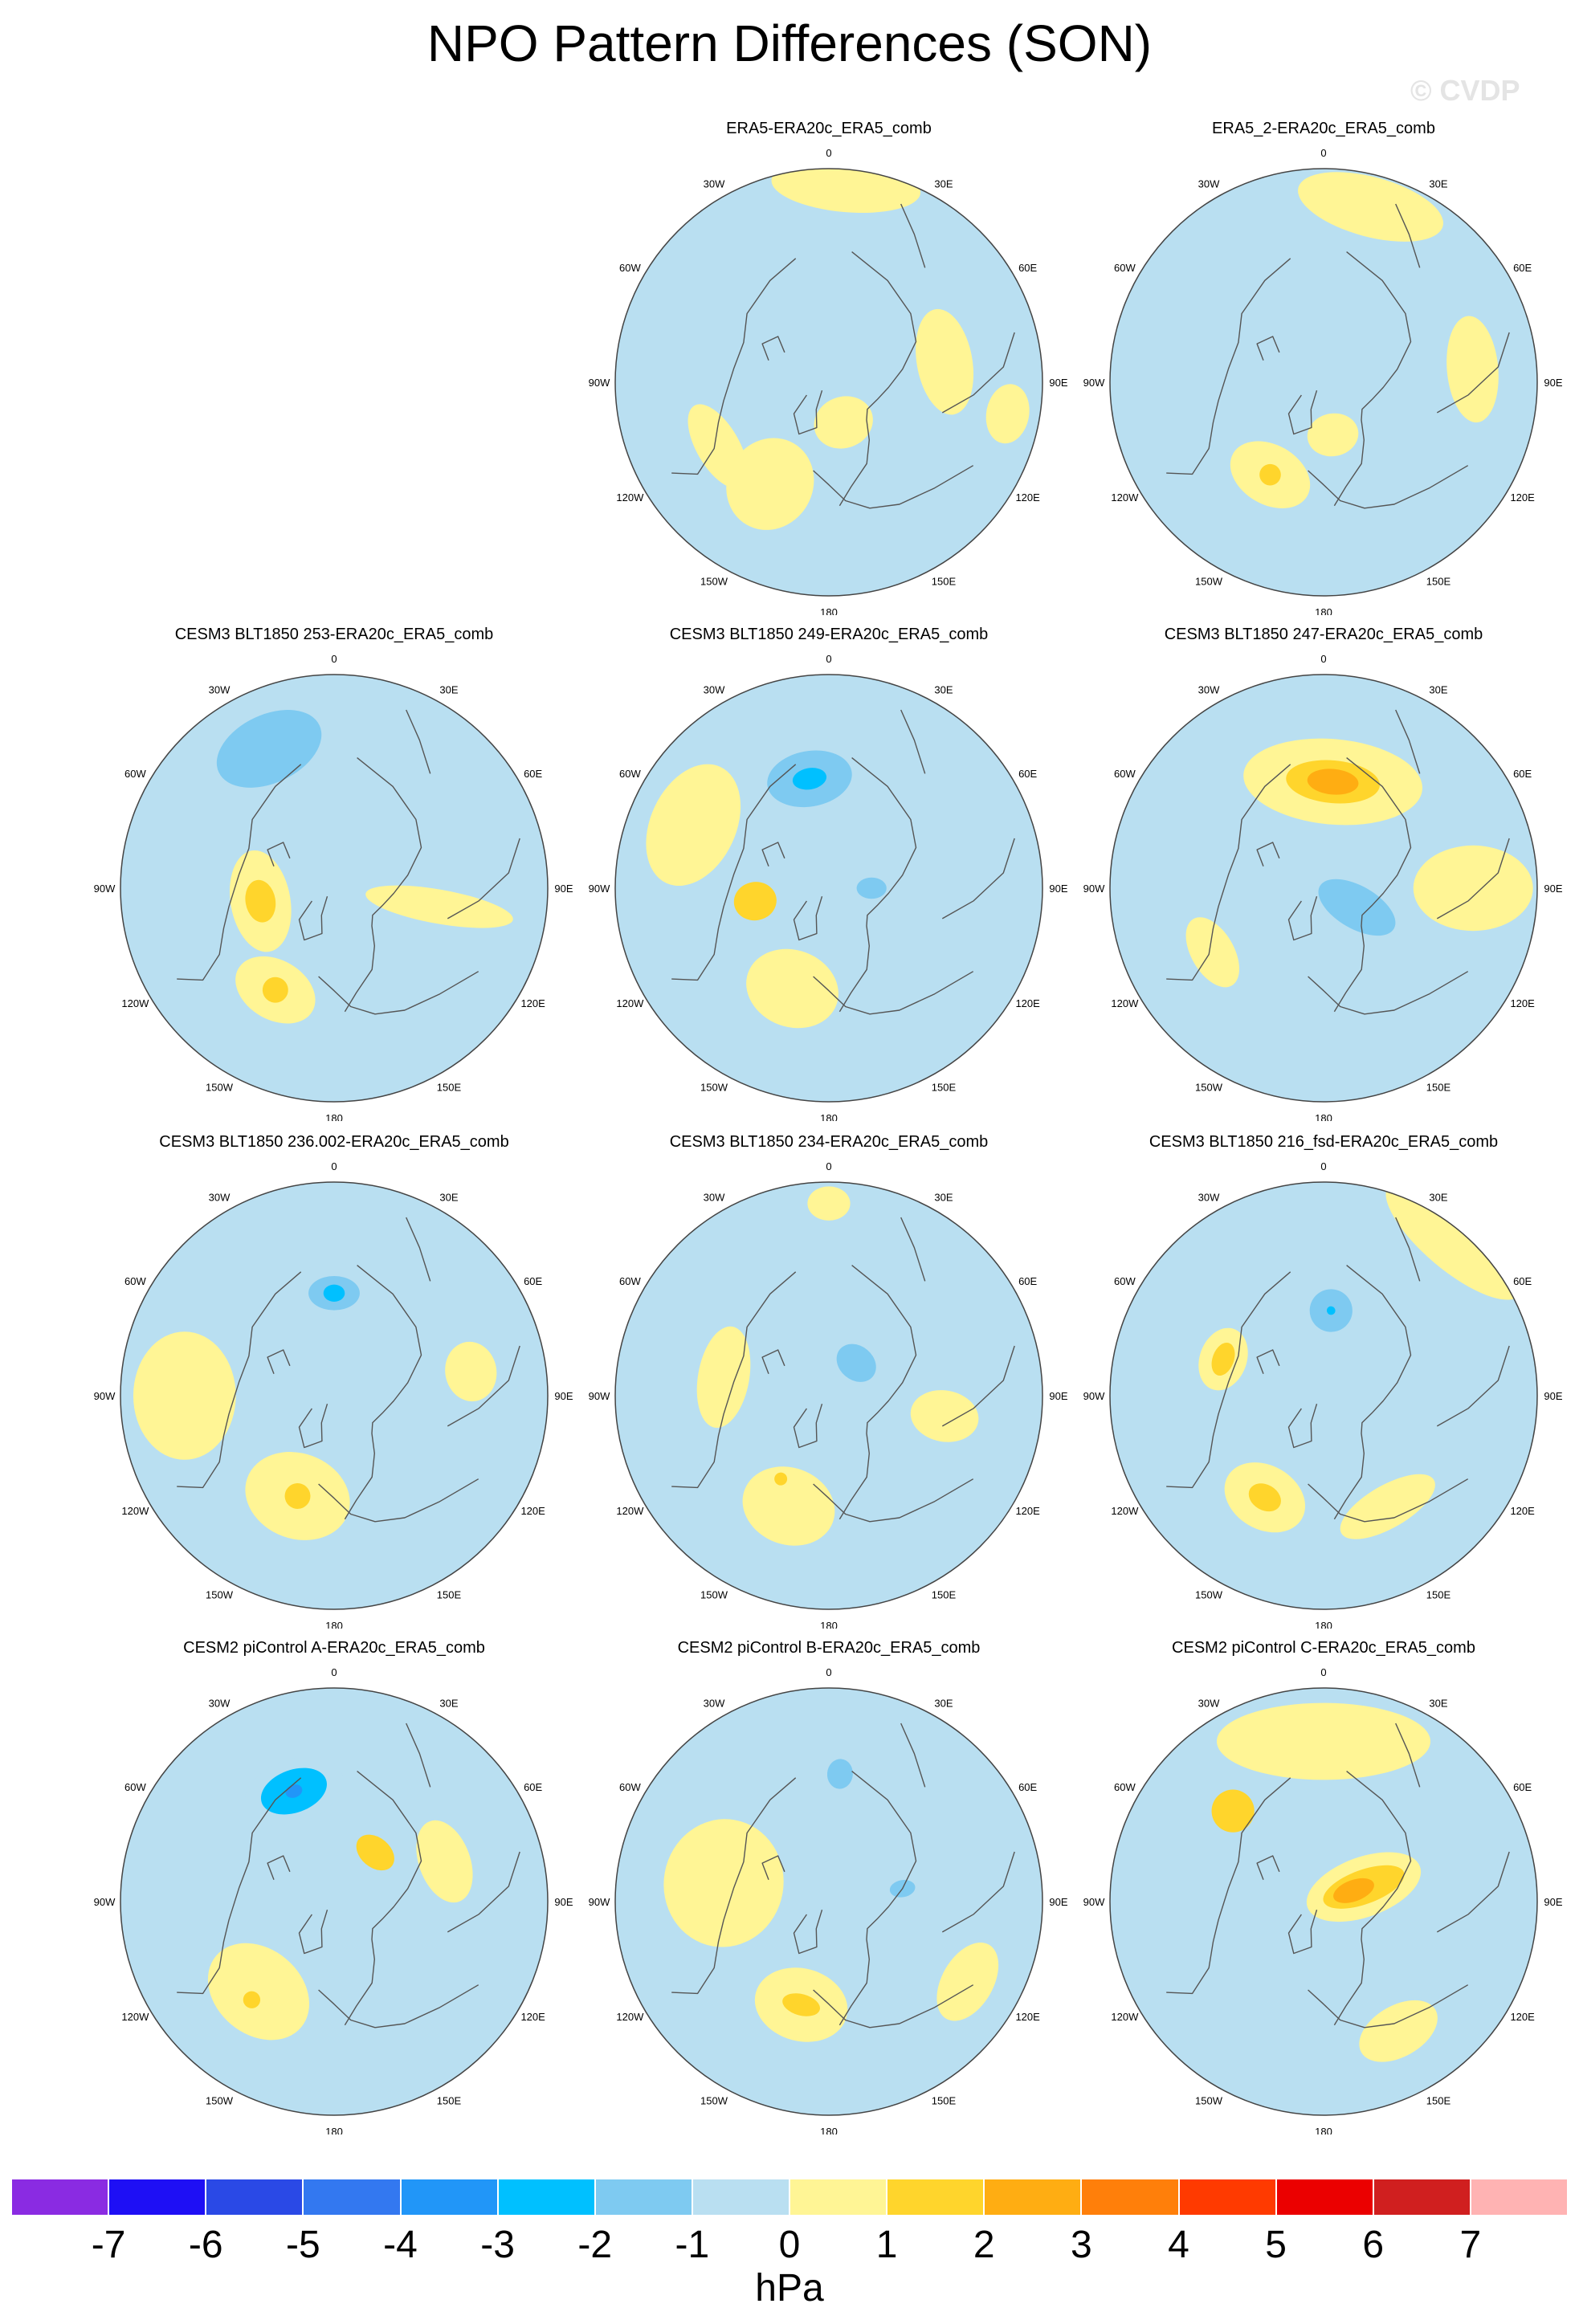  What do you see at coordinates (1323, 129) in the screenshot?
I see `map-panel-title: ERA5_2-ERA20c_ERA5_comb` at bounding box center [1323, 129].